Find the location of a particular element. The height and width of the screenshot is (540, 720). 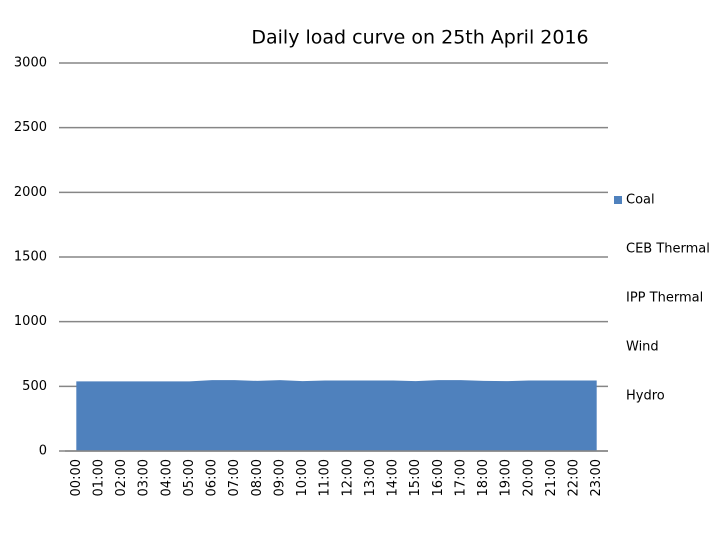

legend-label: Wind is located at coordinates (642, 347).